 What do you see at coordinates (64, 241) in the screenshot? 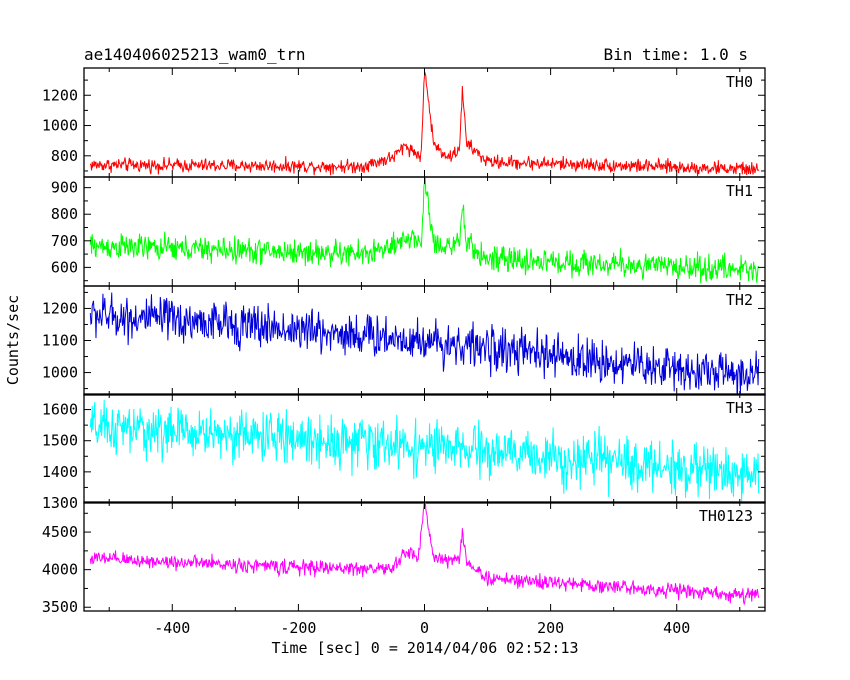
I see `y-tick-label: 700` at bounding box center [64, 241].